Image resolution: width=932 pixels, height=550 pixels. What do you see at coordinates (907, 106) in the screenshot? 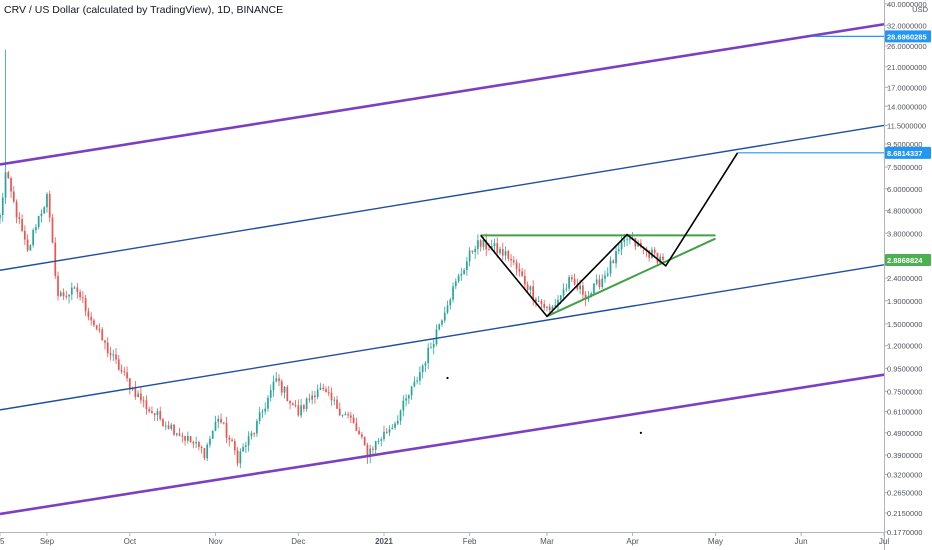
I see `y-tick-label: 14.0000000` at bounding box center [907, 106].